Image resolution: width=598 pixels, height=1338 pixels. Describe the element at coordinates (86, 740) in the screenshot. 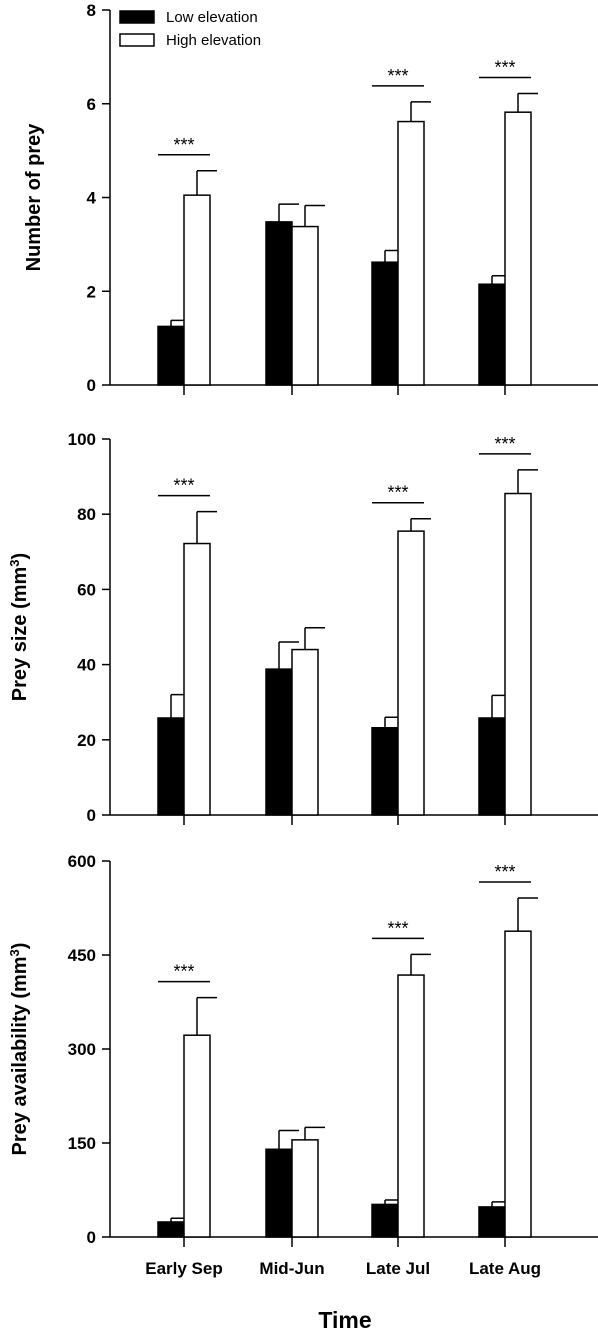

I see `y-tick-label: 20` at that location.